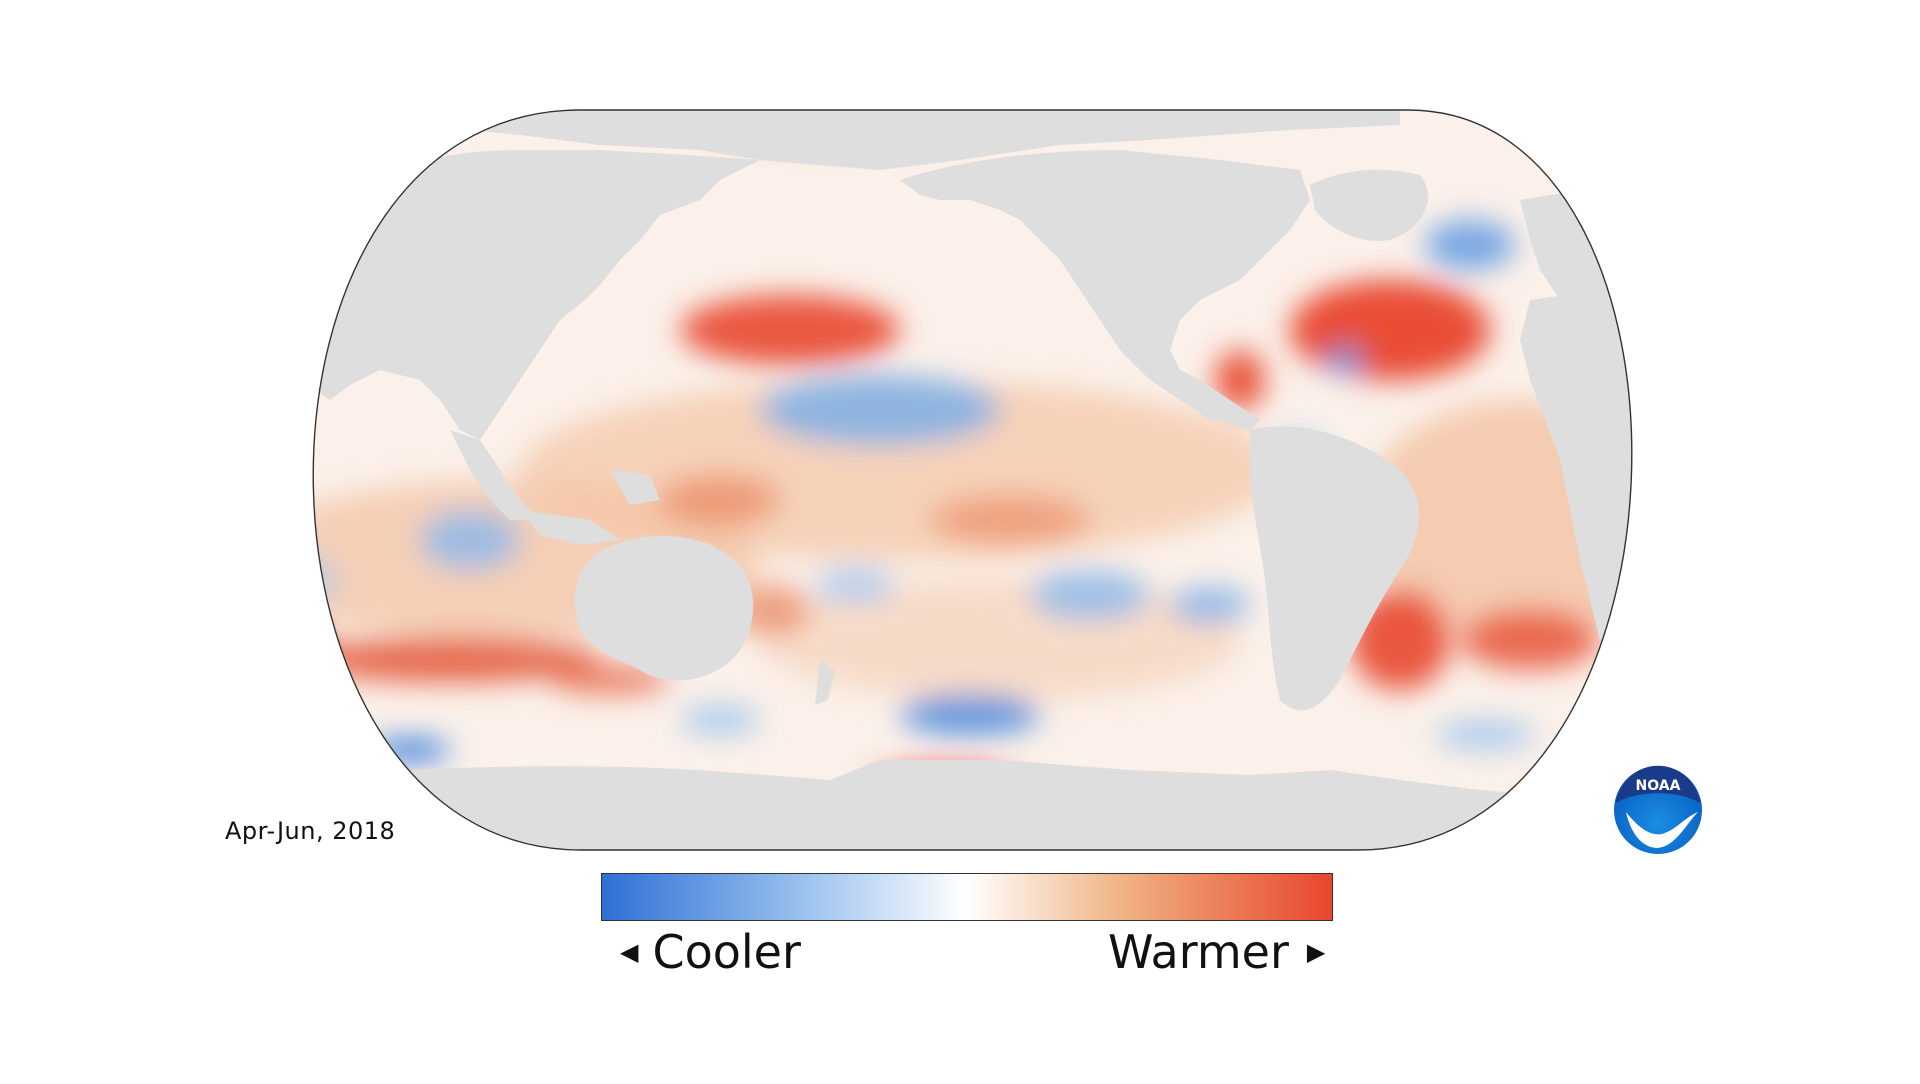 The height and width of the screenshot is (1084, 1920). I want to click on color-scale-bar, so click(967, 897).